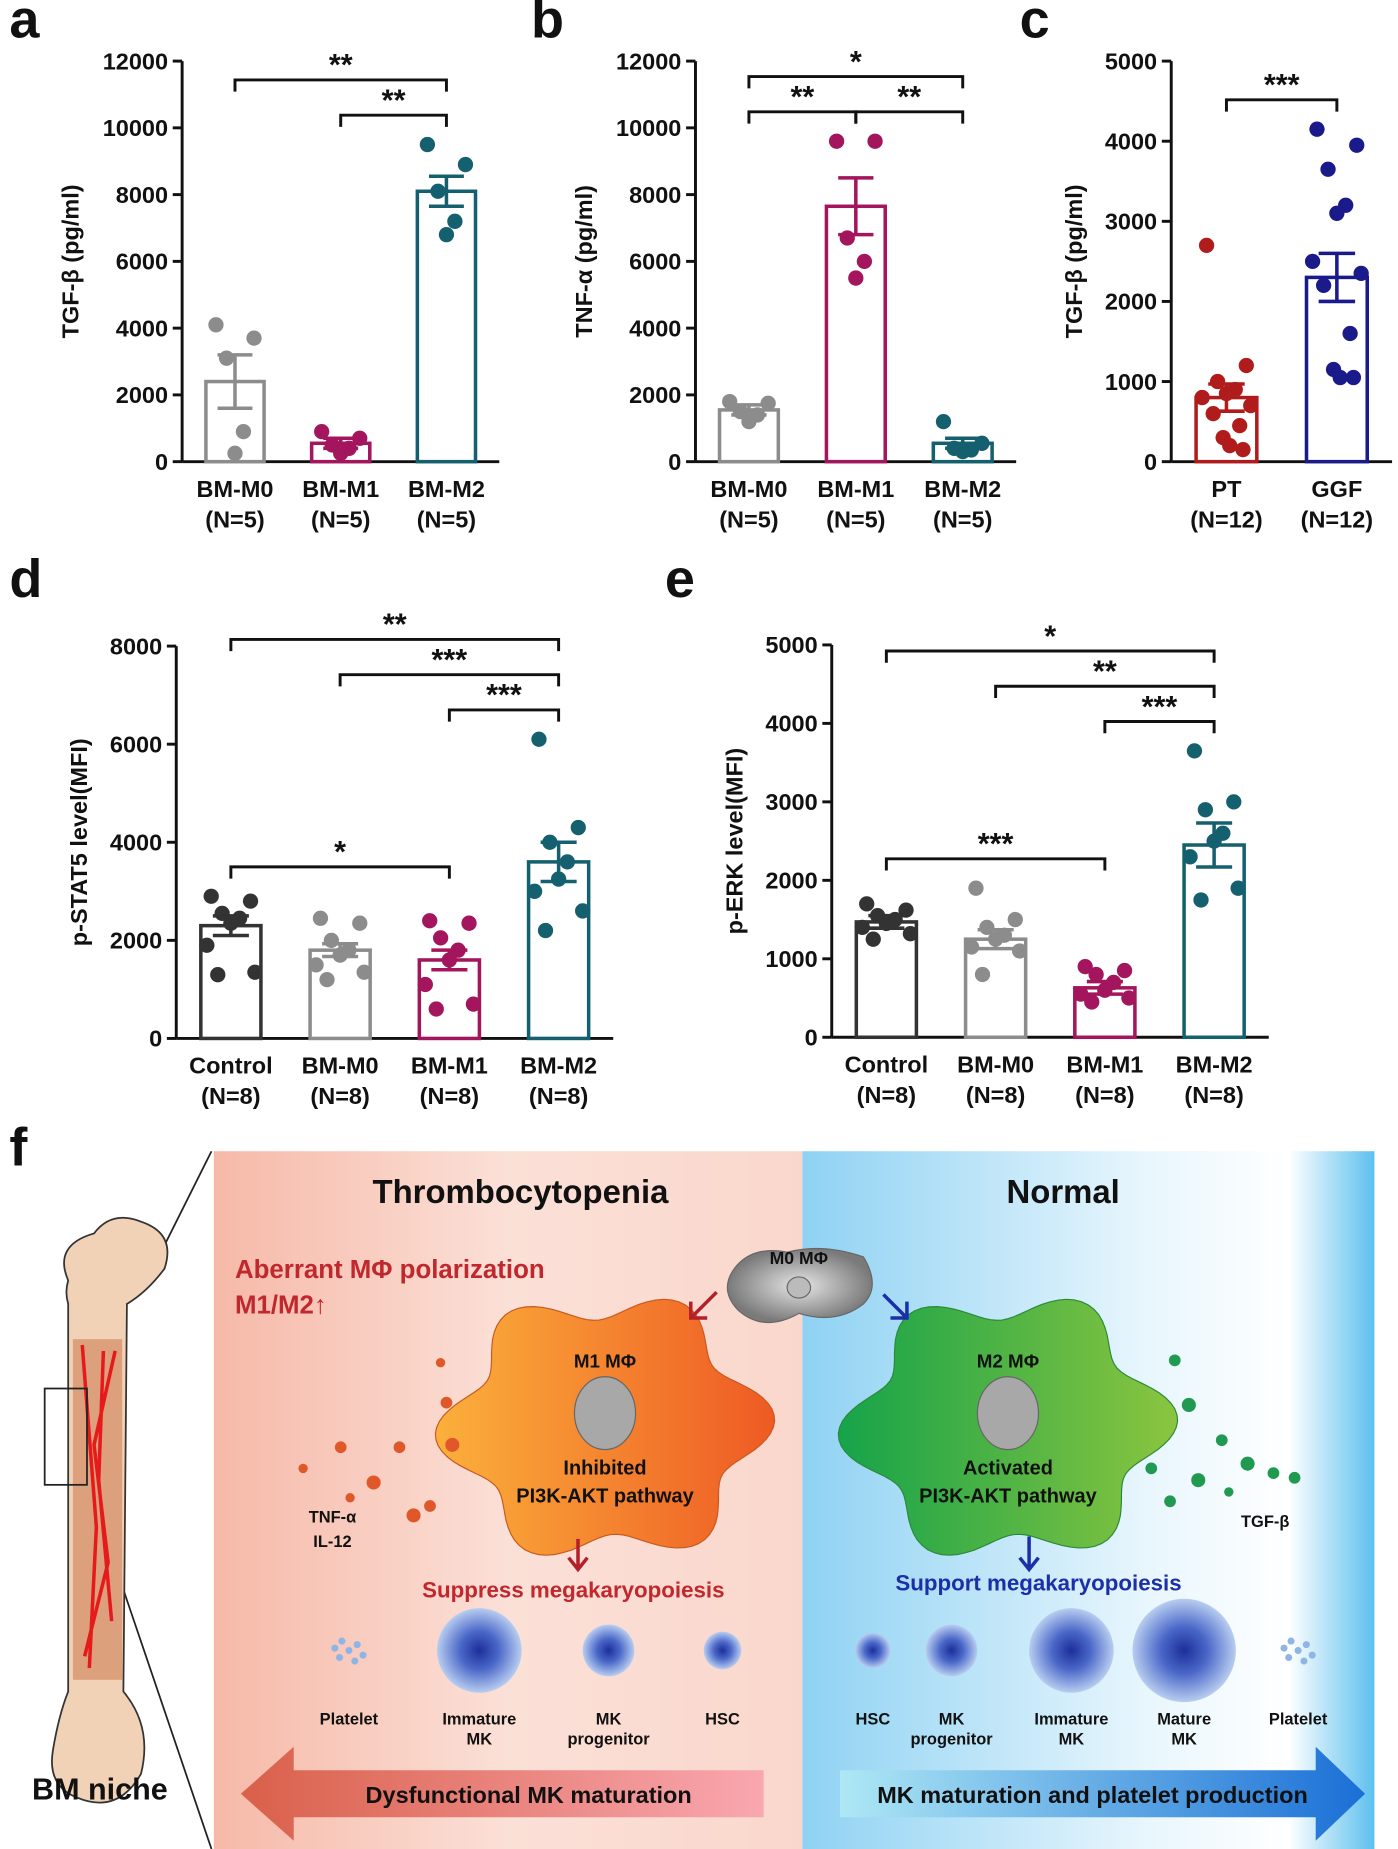 Image resolution: width=1398 pixels, height=1849 pixels. Describe the element at coordinates (791, 645) in the screenshot. I see `y-tick-label: 5000` at that location.